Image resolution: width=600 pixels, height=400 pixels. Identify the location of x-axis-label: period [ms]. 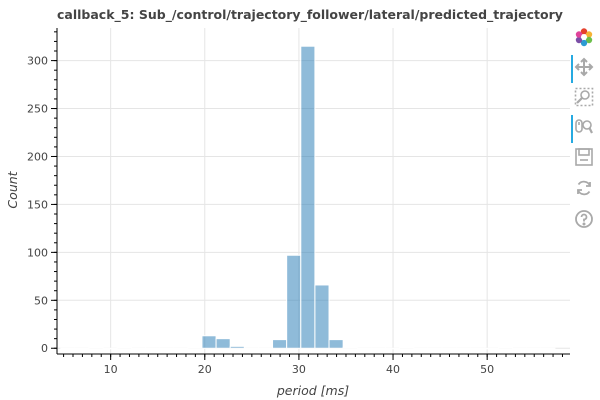
(312, 390).